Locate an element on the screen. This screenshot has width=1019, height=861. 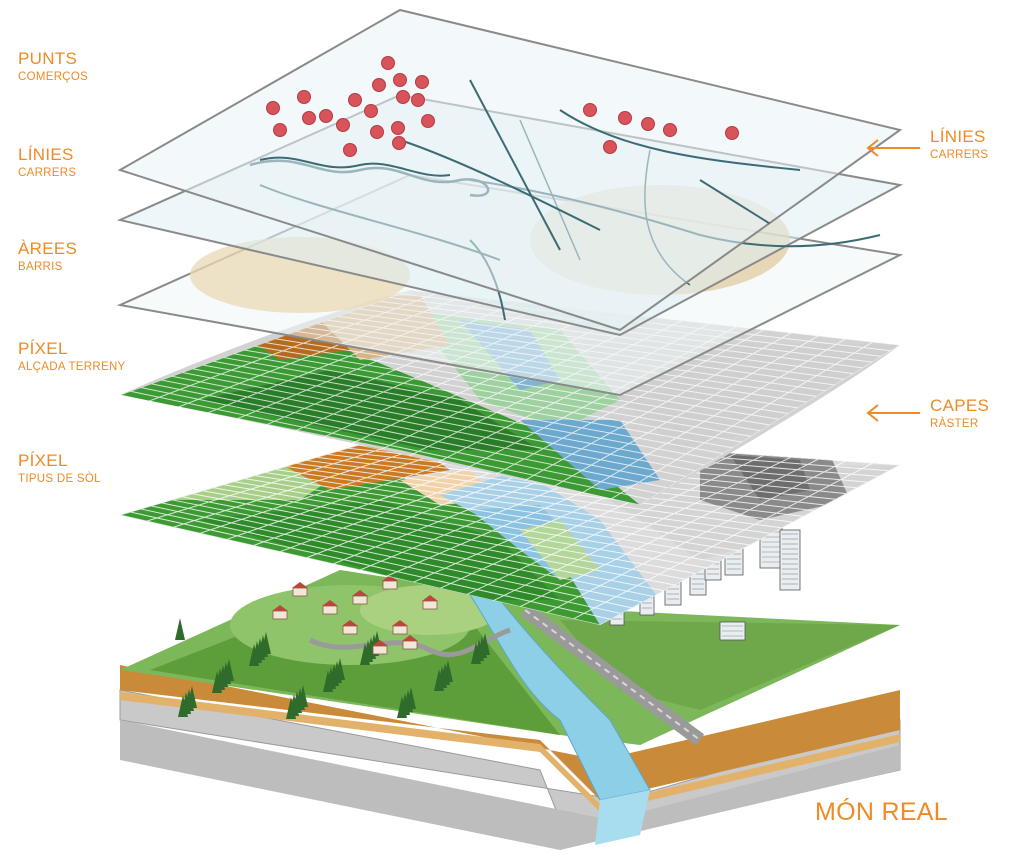
arrow-lines-icon is located at coordinates (893, 148).